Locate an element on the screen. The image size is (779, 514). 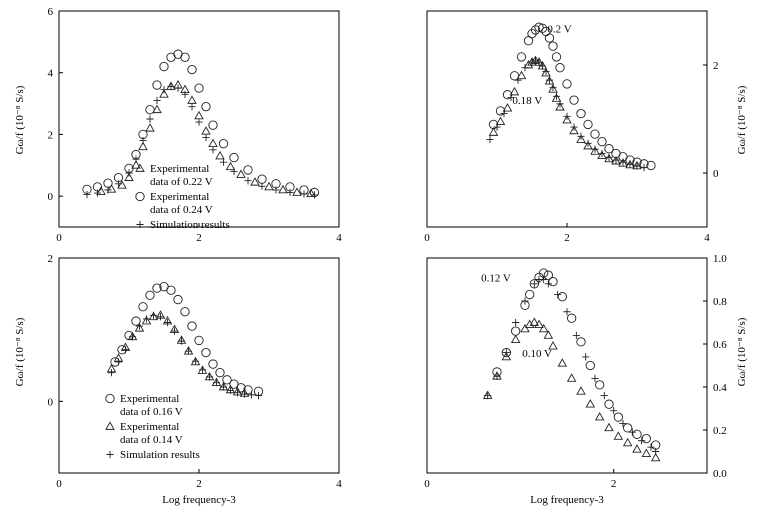
legend-entry-text: Experimental is located at coordinates (179, 197).